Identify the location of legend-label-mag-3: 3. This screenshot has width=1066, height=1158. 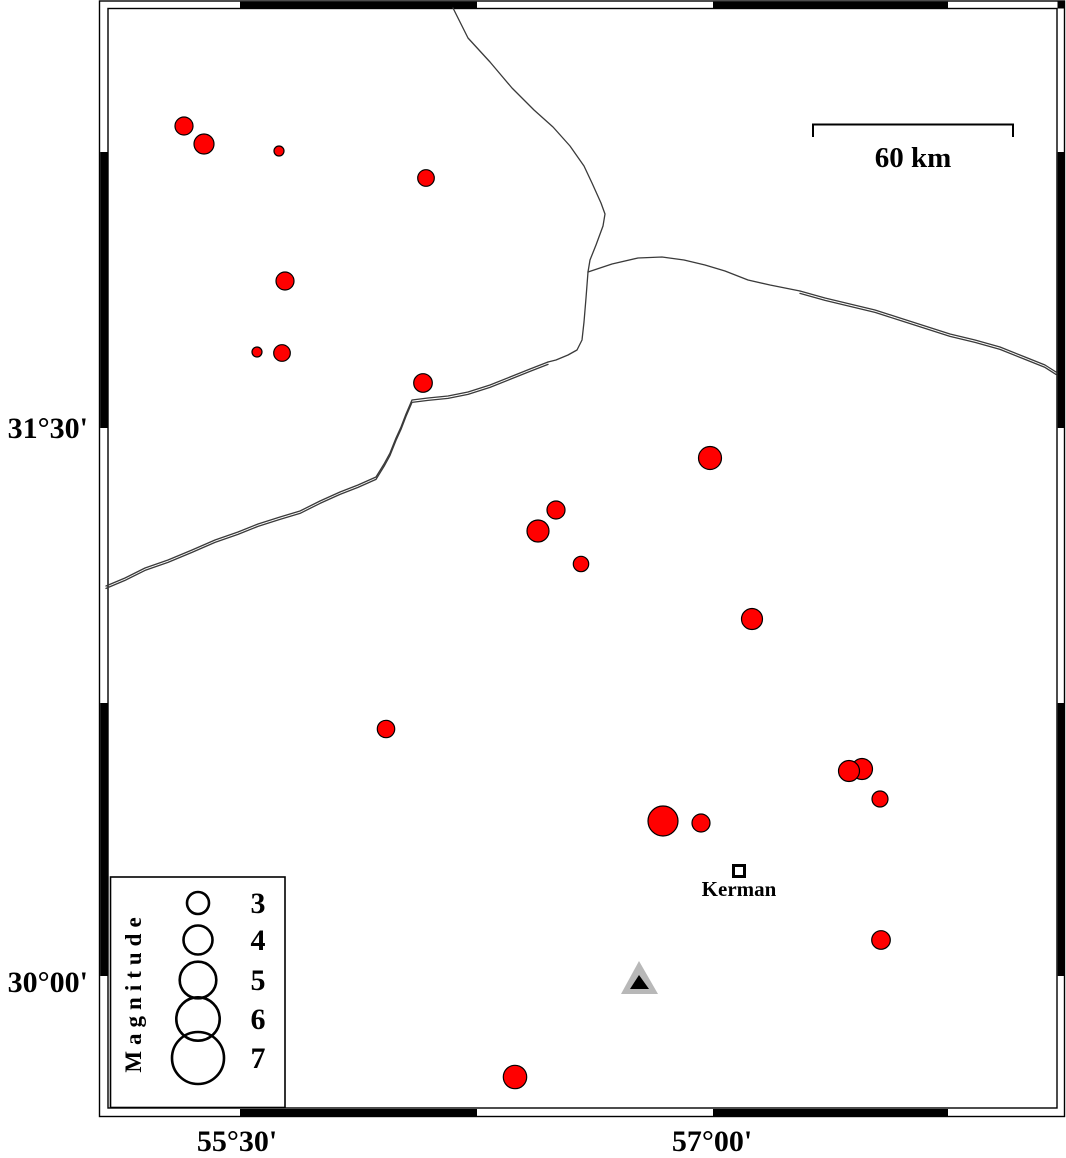
(258, 903).